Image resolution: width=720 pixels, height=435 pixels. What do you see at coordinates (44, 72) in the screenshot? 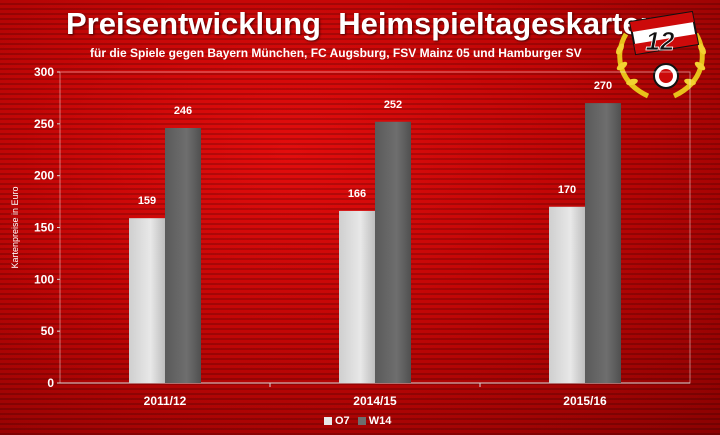
I see `y-tick-label: 300` at bounding box center [44, 72].